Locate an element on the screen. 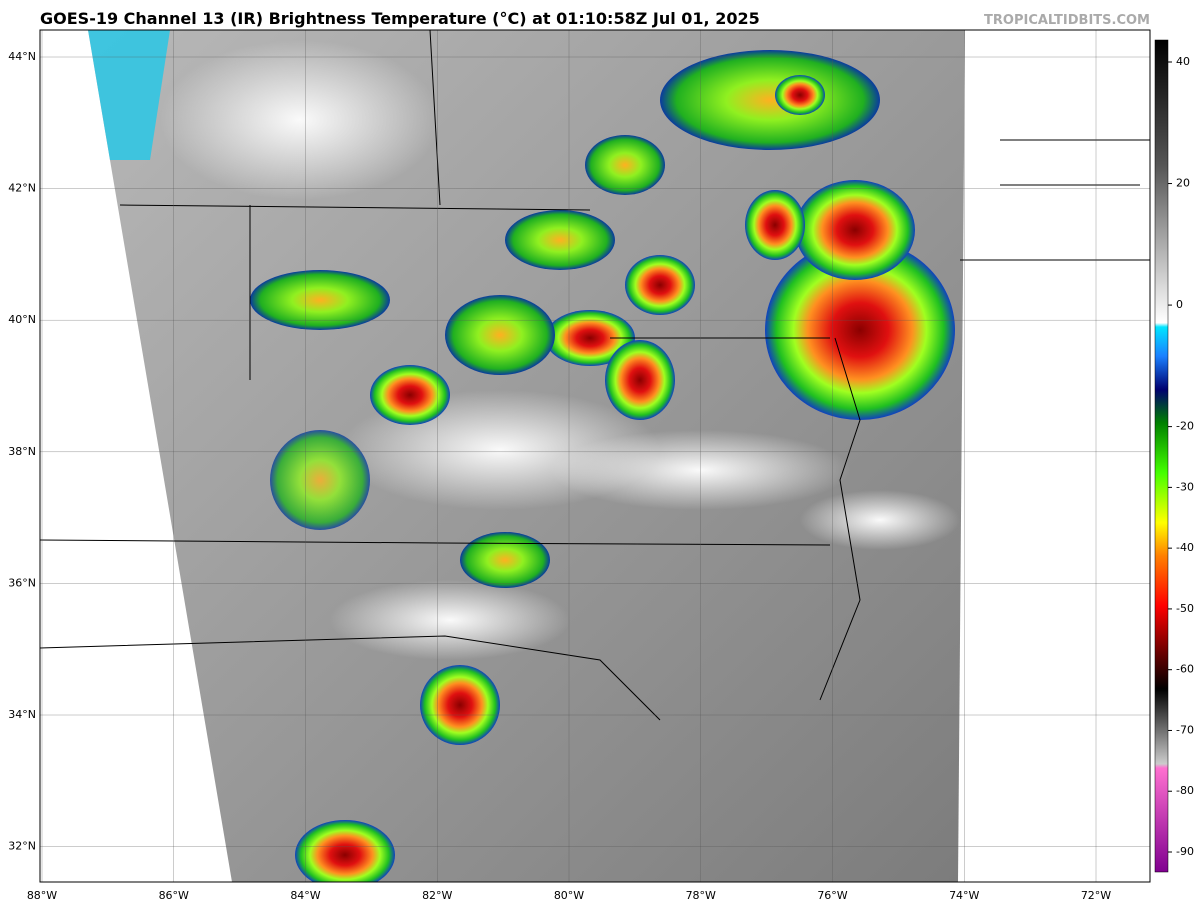  colorbar-label: 0 is located at coordinates (1179, 304).